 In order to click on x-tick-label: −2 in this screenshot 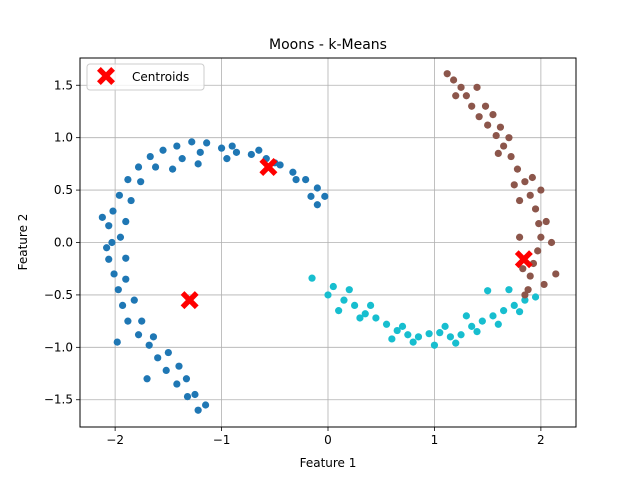, I will do `click(115, 440)`.